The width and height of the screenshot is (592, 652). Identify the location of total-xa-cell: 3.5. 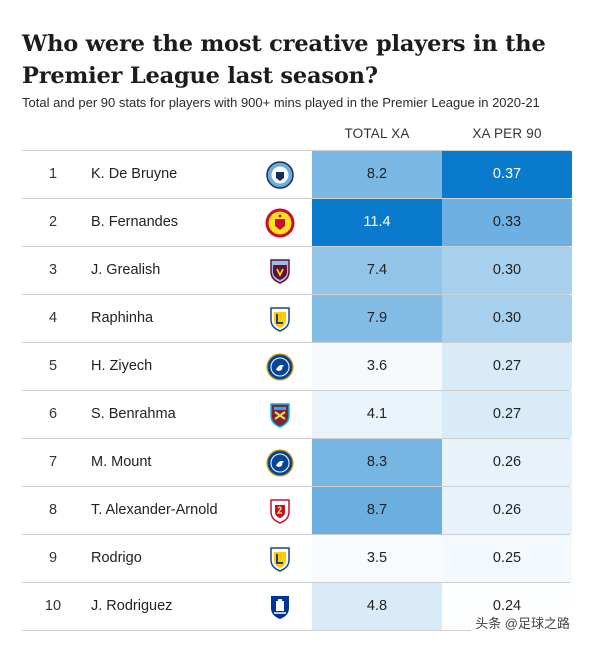
(377, 558).